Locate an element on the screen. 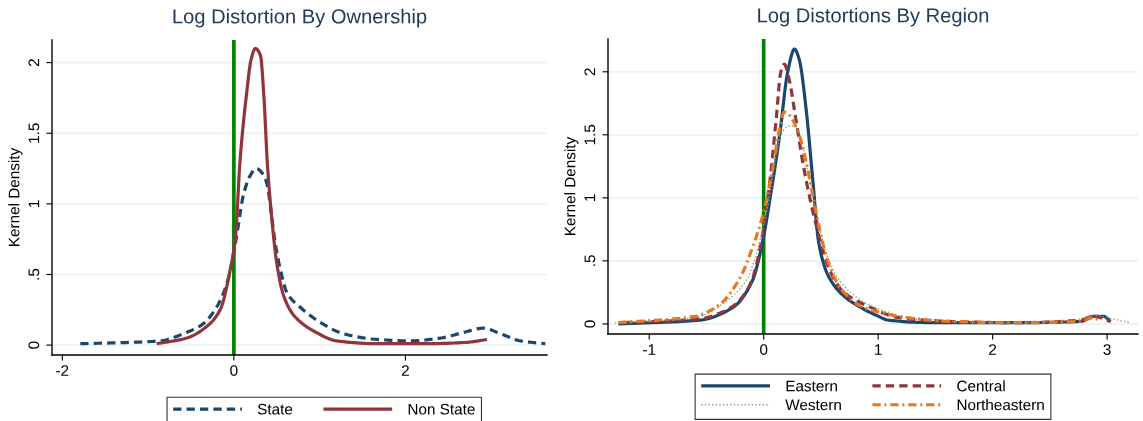  chart-title: Log Distortions By Region is located at coordinates (873, 17).